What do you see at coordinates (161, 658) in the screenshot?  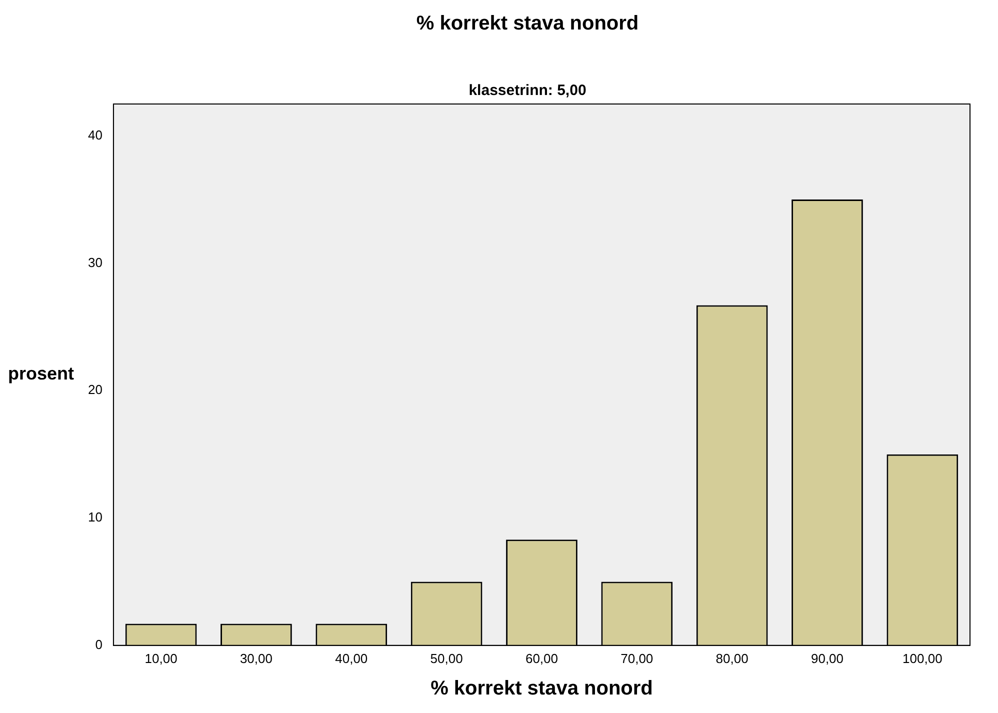 I see `x-tick-label: 10,00` at bounding box center [161, 658].